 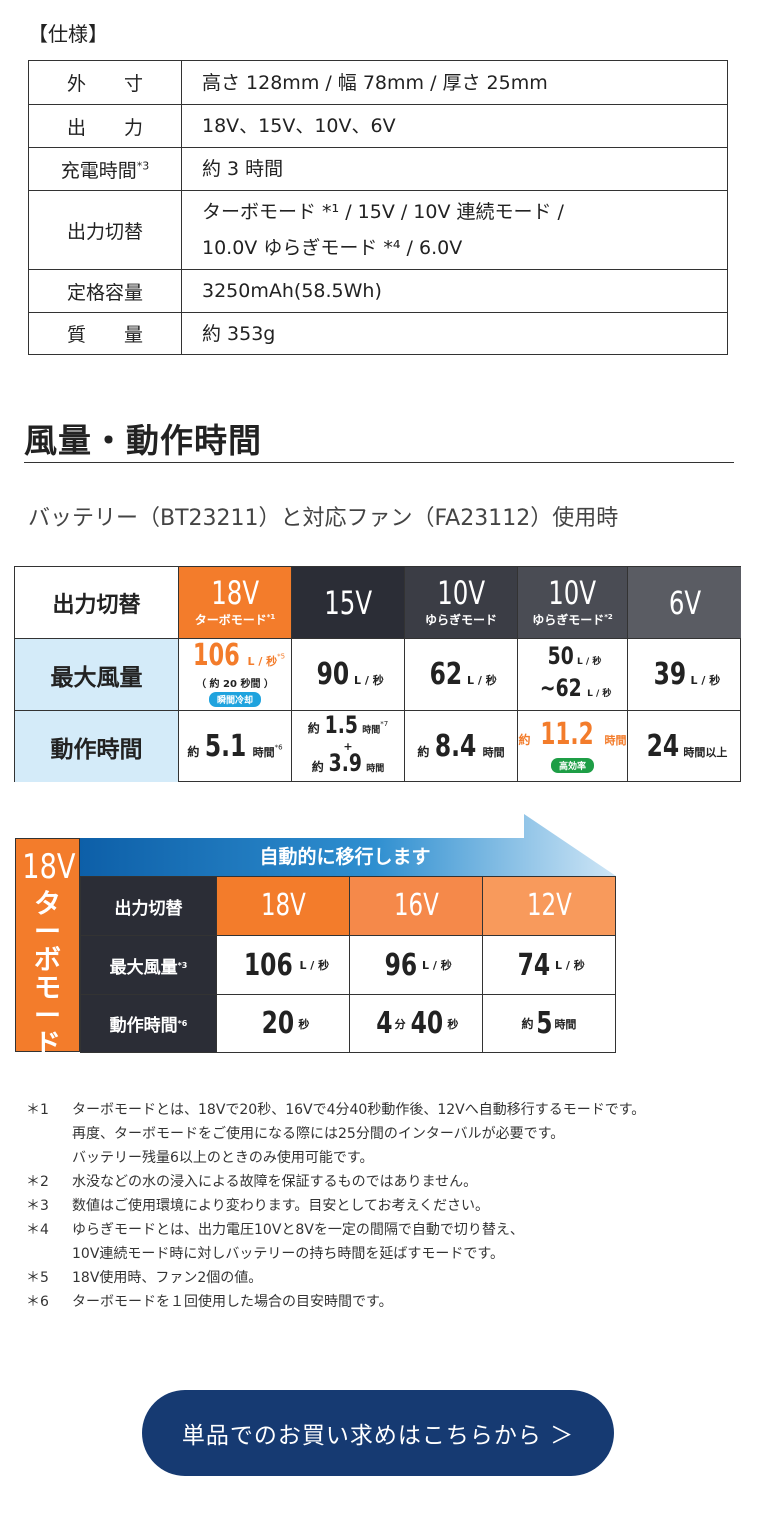 I want to click on volt-label: 15V, so click(x=348, y=602).